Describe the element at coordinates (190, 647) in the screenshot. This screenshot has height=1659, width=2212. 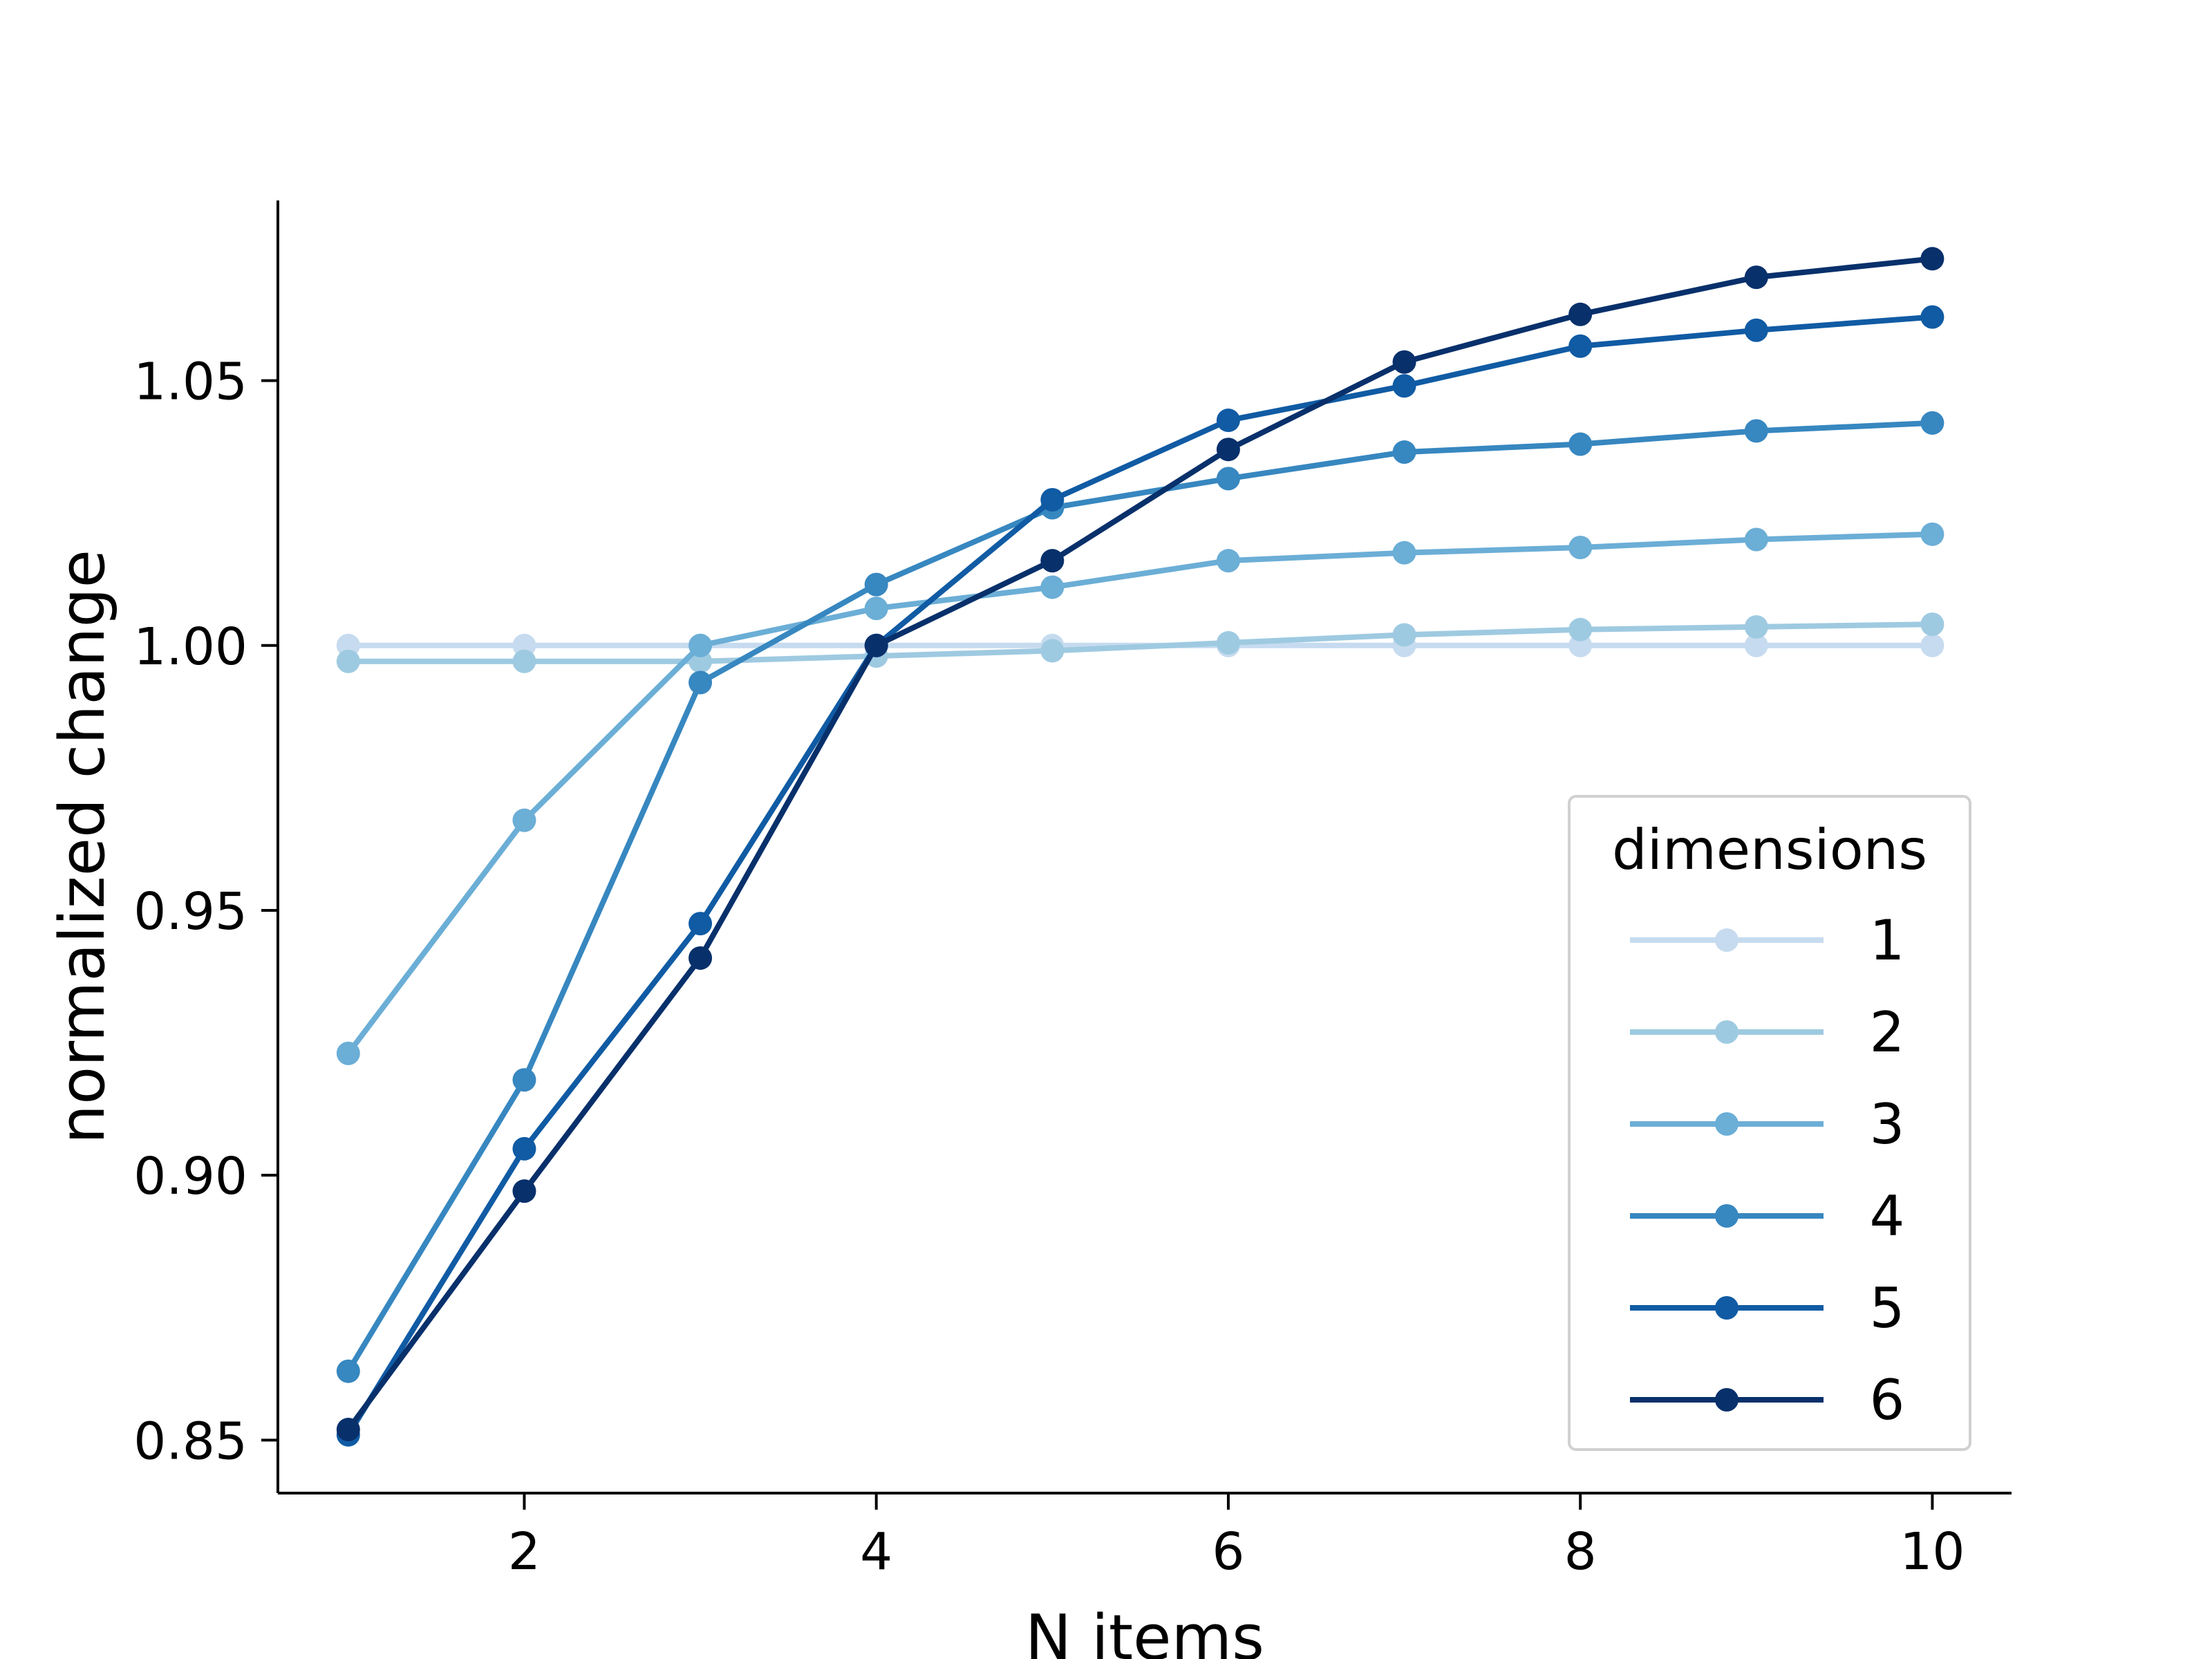
I see `y-tick-label: 1.00` at that location.